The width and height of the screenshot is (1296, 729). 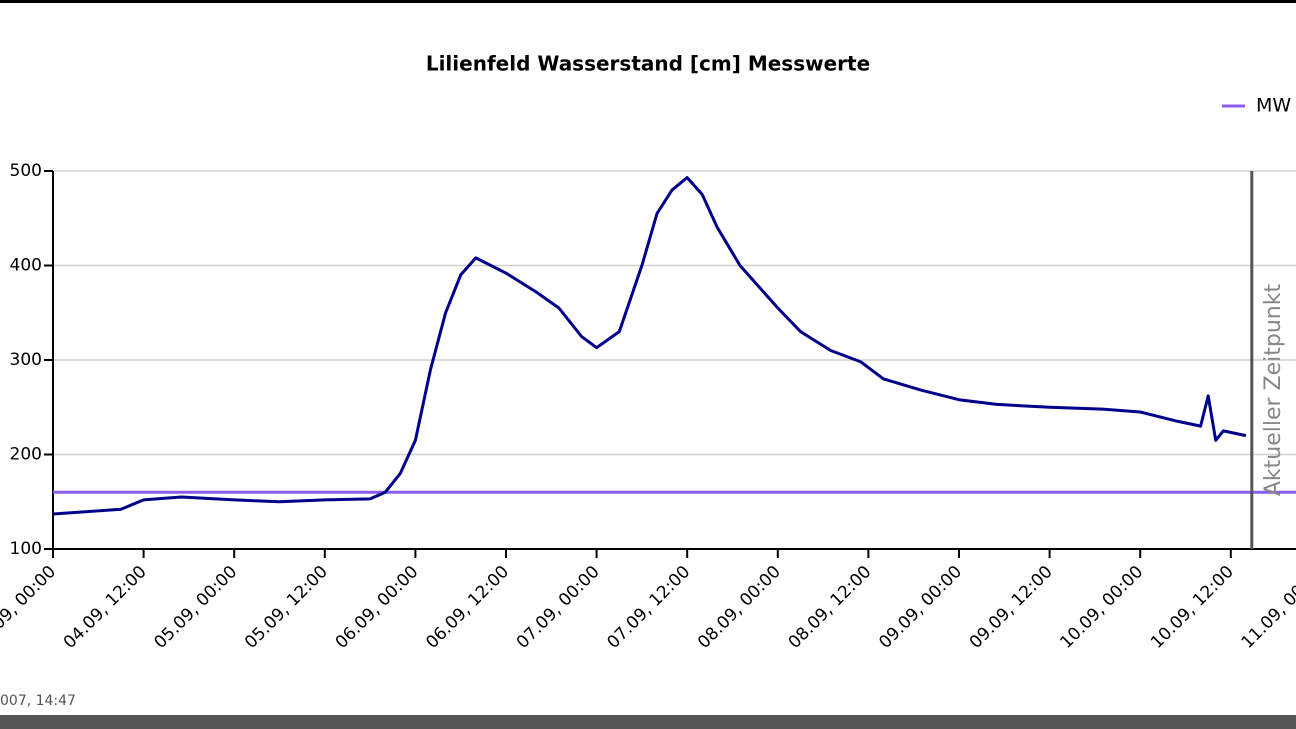 What do you see at coordinates (26, 549) in the screenshot?
I see `y-tick-label: 100` at bounding box center [26, 549].